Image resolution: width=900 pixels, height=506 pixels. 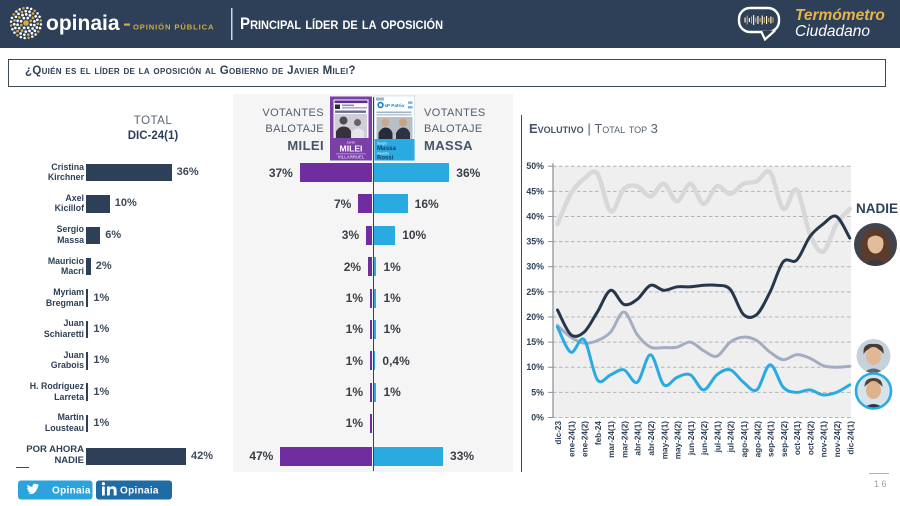 I want to click on svg-text: jun-24(2), so click(x=704, y=438).